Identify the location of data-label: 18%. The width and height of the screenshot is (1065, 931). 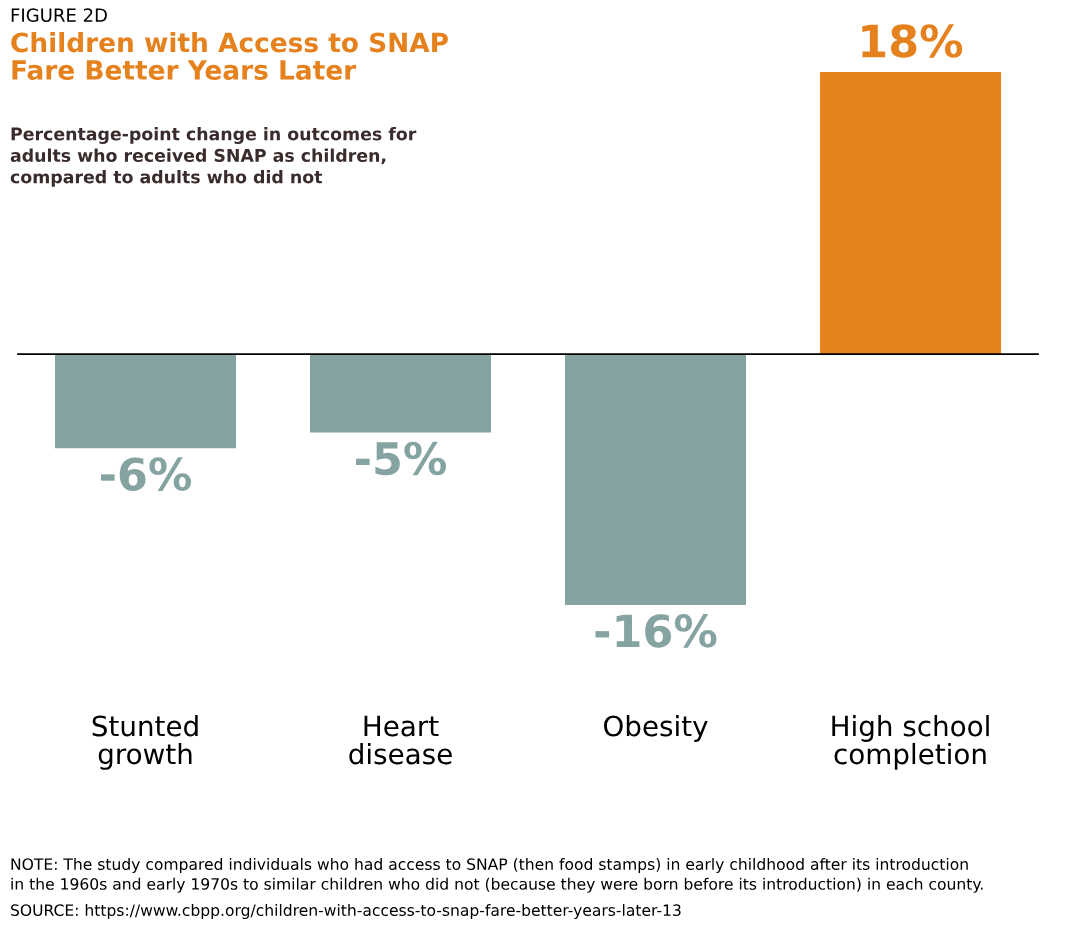
(912, 41).